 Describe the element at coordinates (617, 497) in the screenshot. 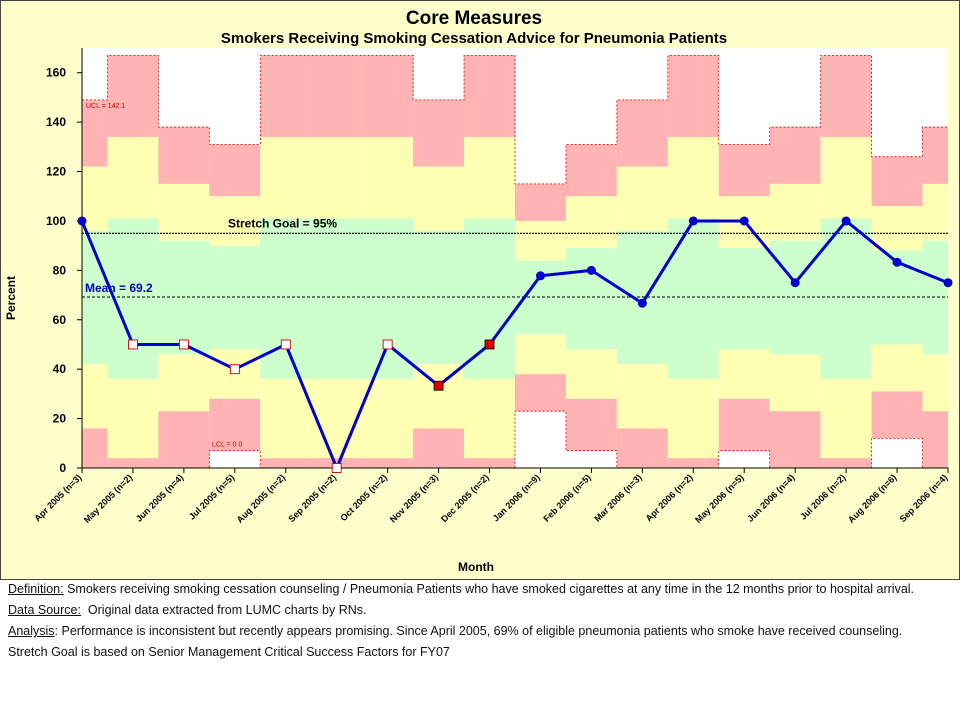

I see `x-tick-label: Mar 2006 (n=3)` at that location.